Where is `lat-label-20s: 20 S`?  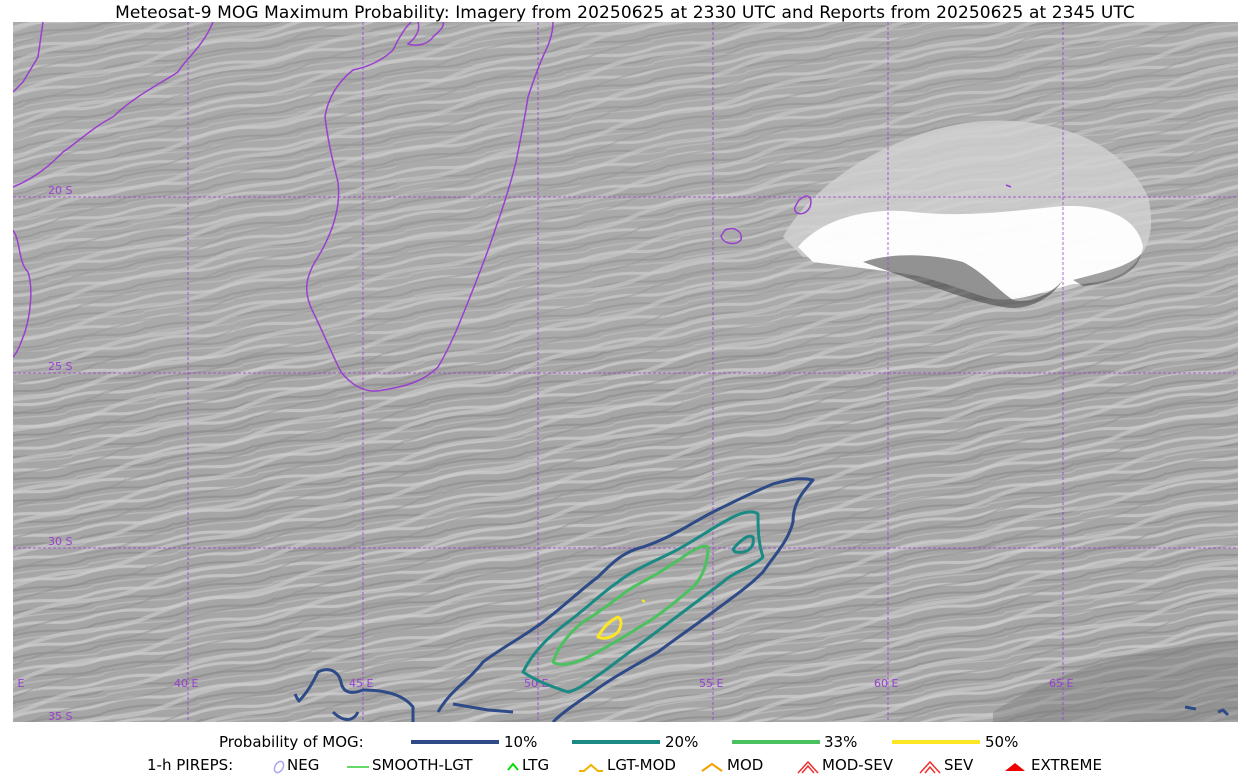 lat-label-20s: 20 S is located at coordinates (60, 190).